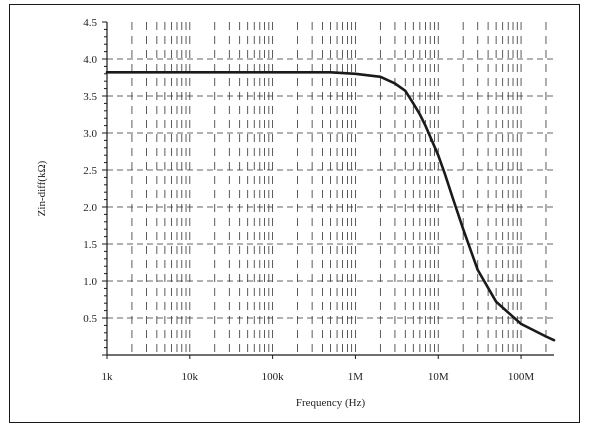  What do you see at coordinates (90, 171) in the screenshot?
I see `y-tick-label: 2.5` at bounding box center [90, 171].